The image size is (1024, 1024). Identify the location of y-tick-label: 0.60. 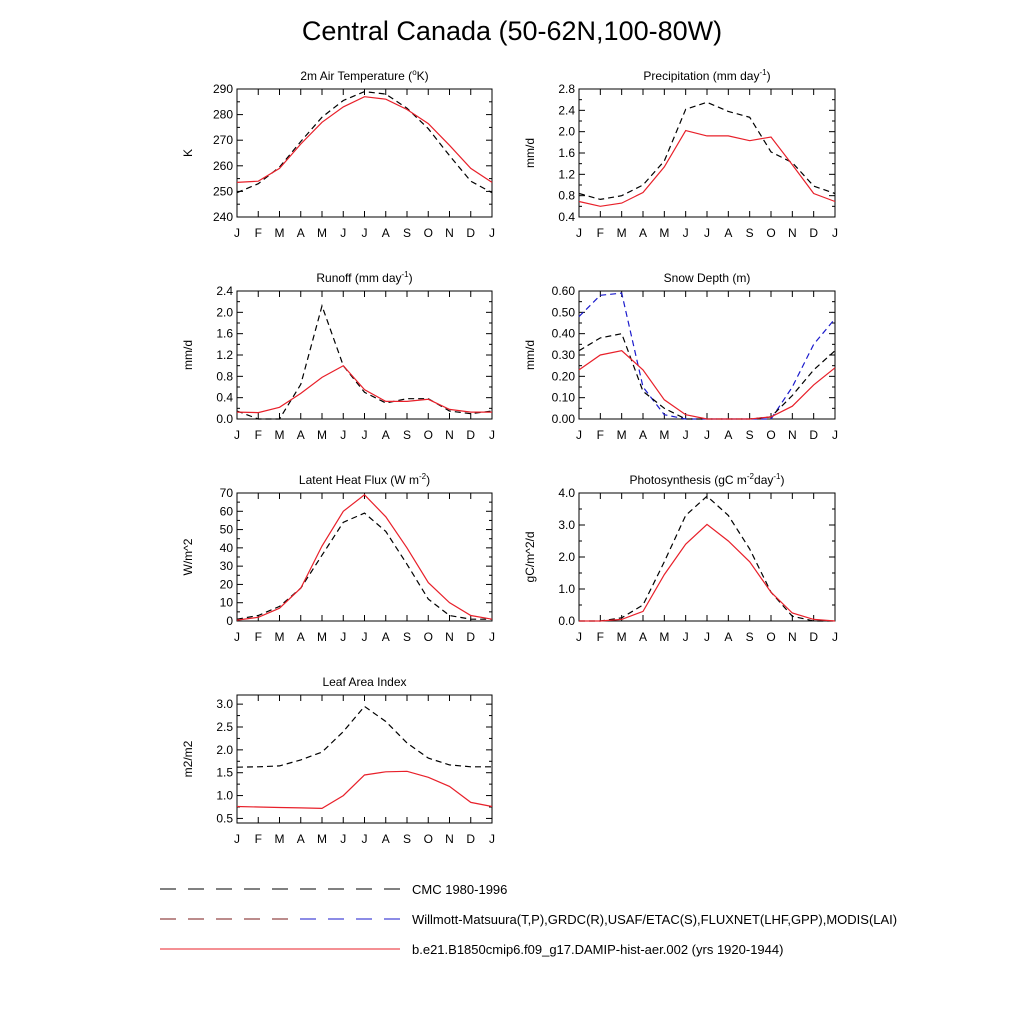
(564, 291).